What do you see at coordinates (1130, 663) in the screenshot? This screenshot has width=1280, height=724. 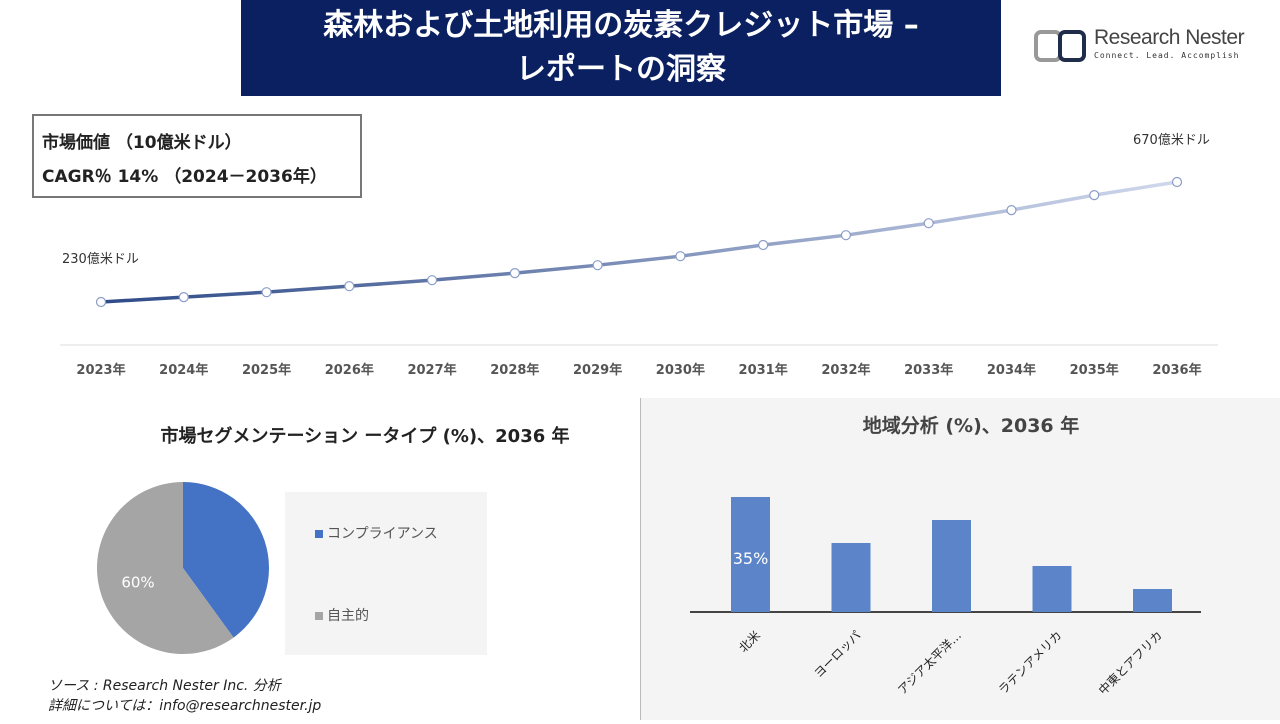 I see `x-category-label: 中東とアフリカ` at bounding box center [1130, 663].